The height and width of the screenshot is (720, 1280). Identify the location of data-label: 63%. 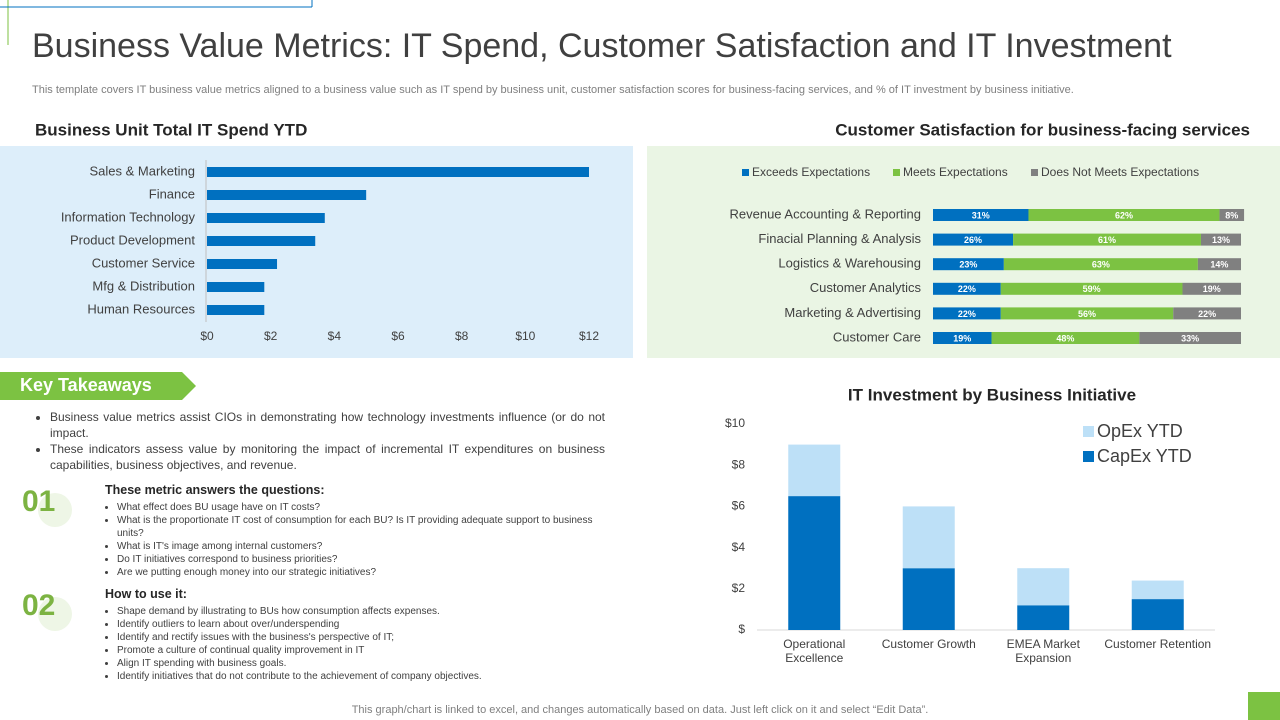
(1101, 265).